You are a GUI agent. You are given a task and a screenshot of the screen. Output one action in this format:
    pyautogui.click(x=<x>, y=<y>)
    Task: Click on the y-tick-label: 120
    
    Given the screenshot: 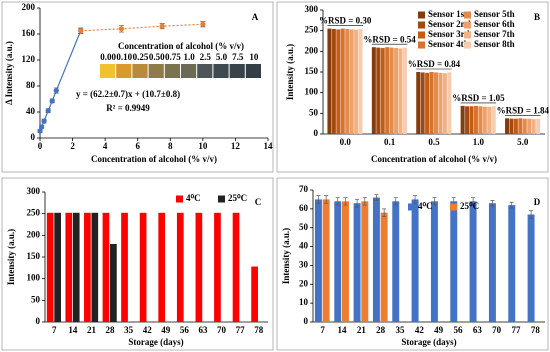 What is the action you would take?
    pyautogui.click(x=29, y=59)
    